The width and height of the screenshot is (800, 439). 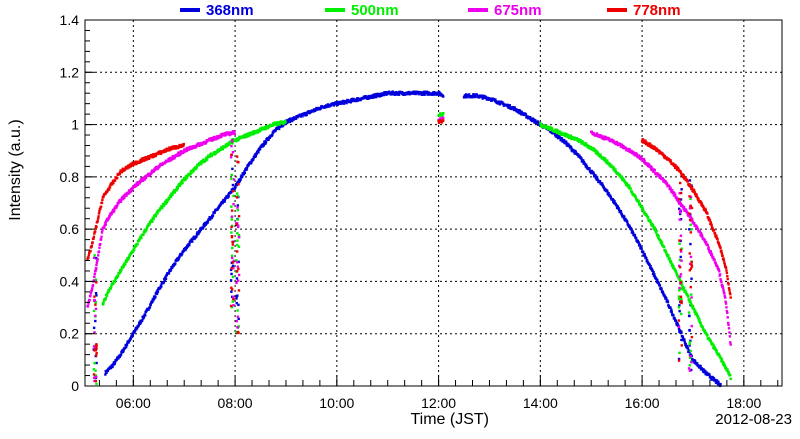 What do you see at coordinates (15, 169) in the screenshot?
I see `y-axis-label: Intensity (a.u.)` at bounding box center [15, 169].